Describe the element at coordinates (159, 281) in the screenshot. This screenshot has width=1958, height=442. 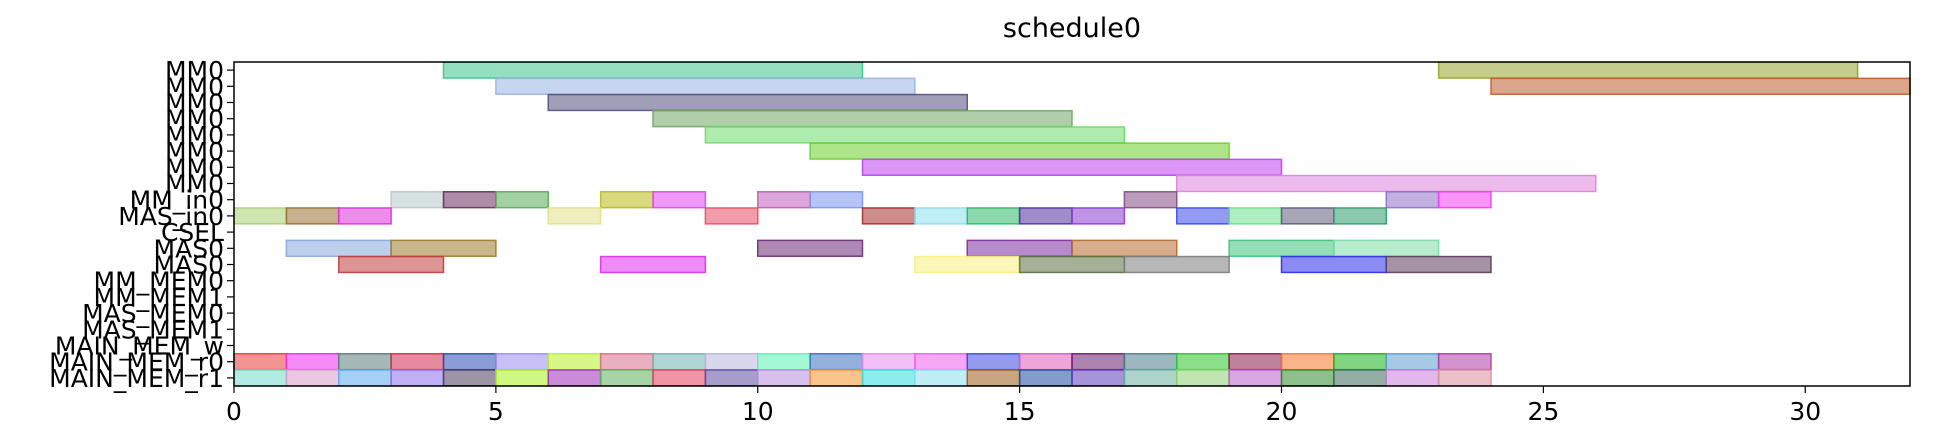
I see `y-tick-label-13: MM_MEM0` at that location.